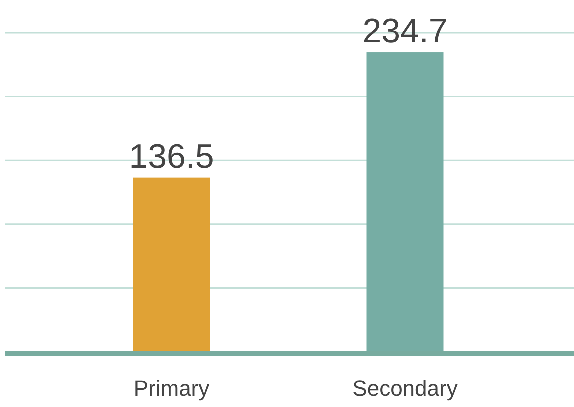 The image size is (574, 407). What do you see at coordinates (172, 388) in the screenshot?
I see `x-tick-label: Primary` at bounding box center [172, 388].